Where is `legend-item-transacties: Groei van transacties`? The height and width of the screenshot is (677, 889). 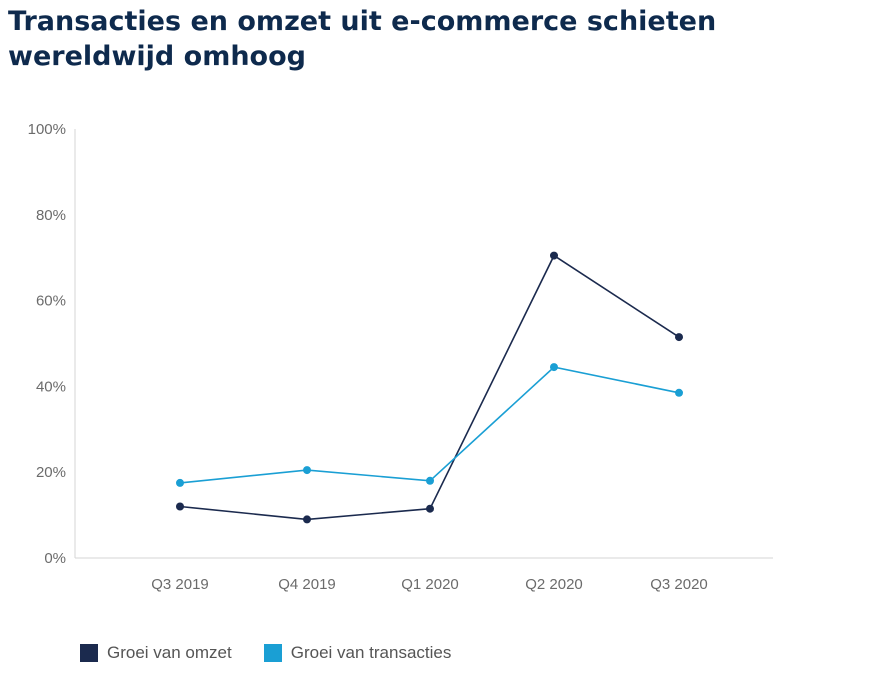 legend-item-transacties: Groei van transacties is located at coordinates (357, 653).